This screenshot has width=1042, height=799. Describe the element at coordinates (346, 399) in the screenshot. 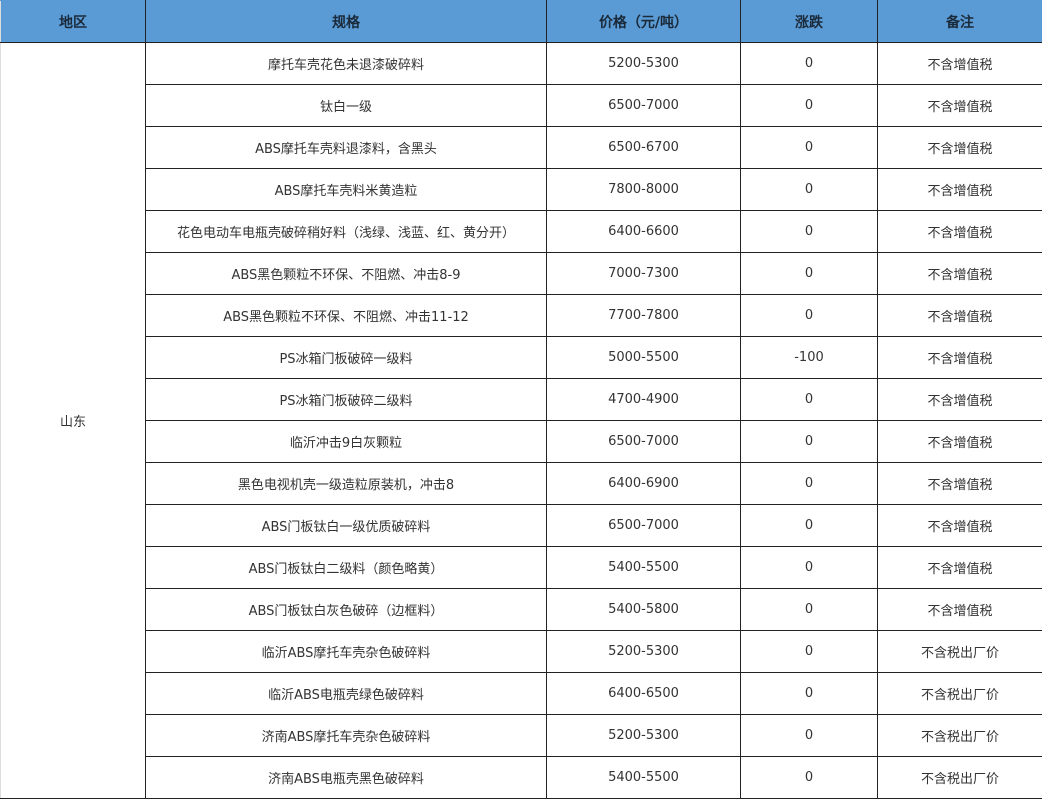

I see `spec-cell: PS冰箱门板破碎二级料` at that location.